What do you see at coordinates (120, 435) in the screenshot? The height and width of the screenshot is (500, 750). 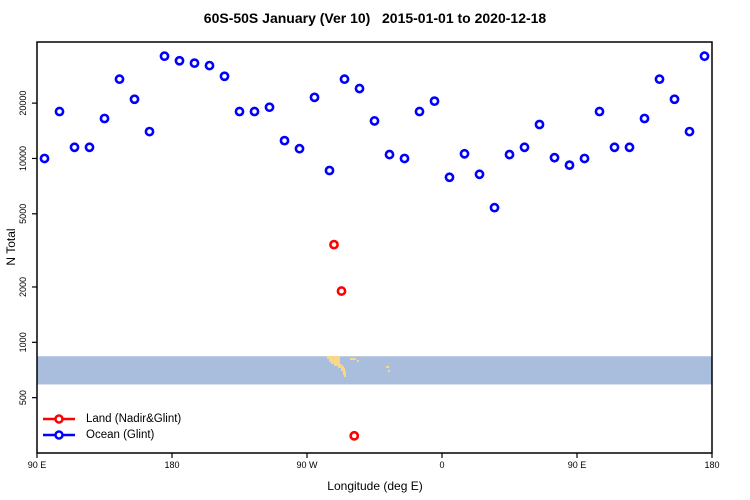 I see `legend-label-ocean: Ocean (Glint)` at bounding box center [120, 435].